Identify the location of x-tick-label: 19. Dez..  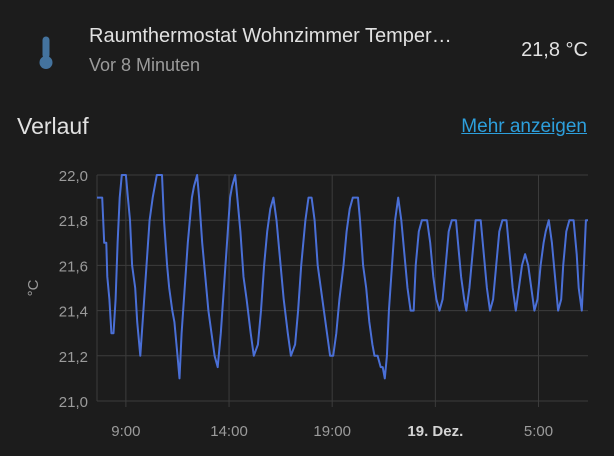
(435, 431).